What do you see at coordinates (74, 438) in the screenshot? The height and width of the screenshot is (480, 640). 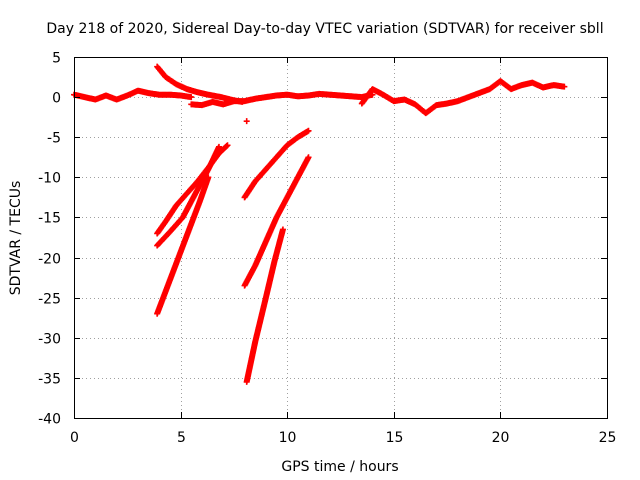 I see `x-tick-label: 0` at bounding box center [74, 438].